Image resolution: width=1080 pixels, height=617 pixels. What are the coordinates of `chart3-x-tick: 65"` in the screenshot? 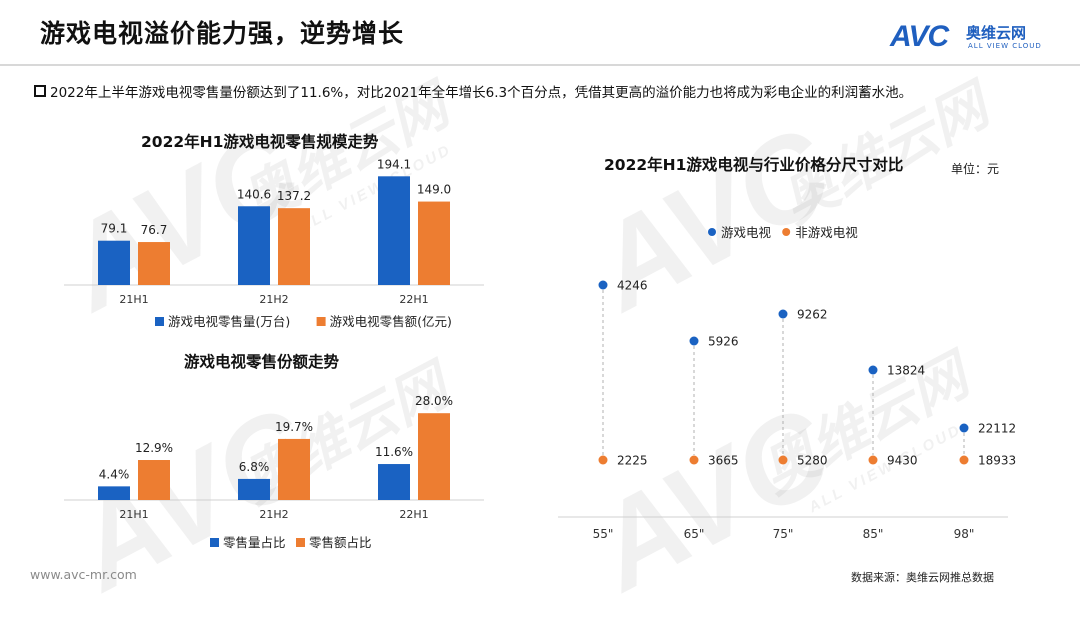 It's located at (694, 534).